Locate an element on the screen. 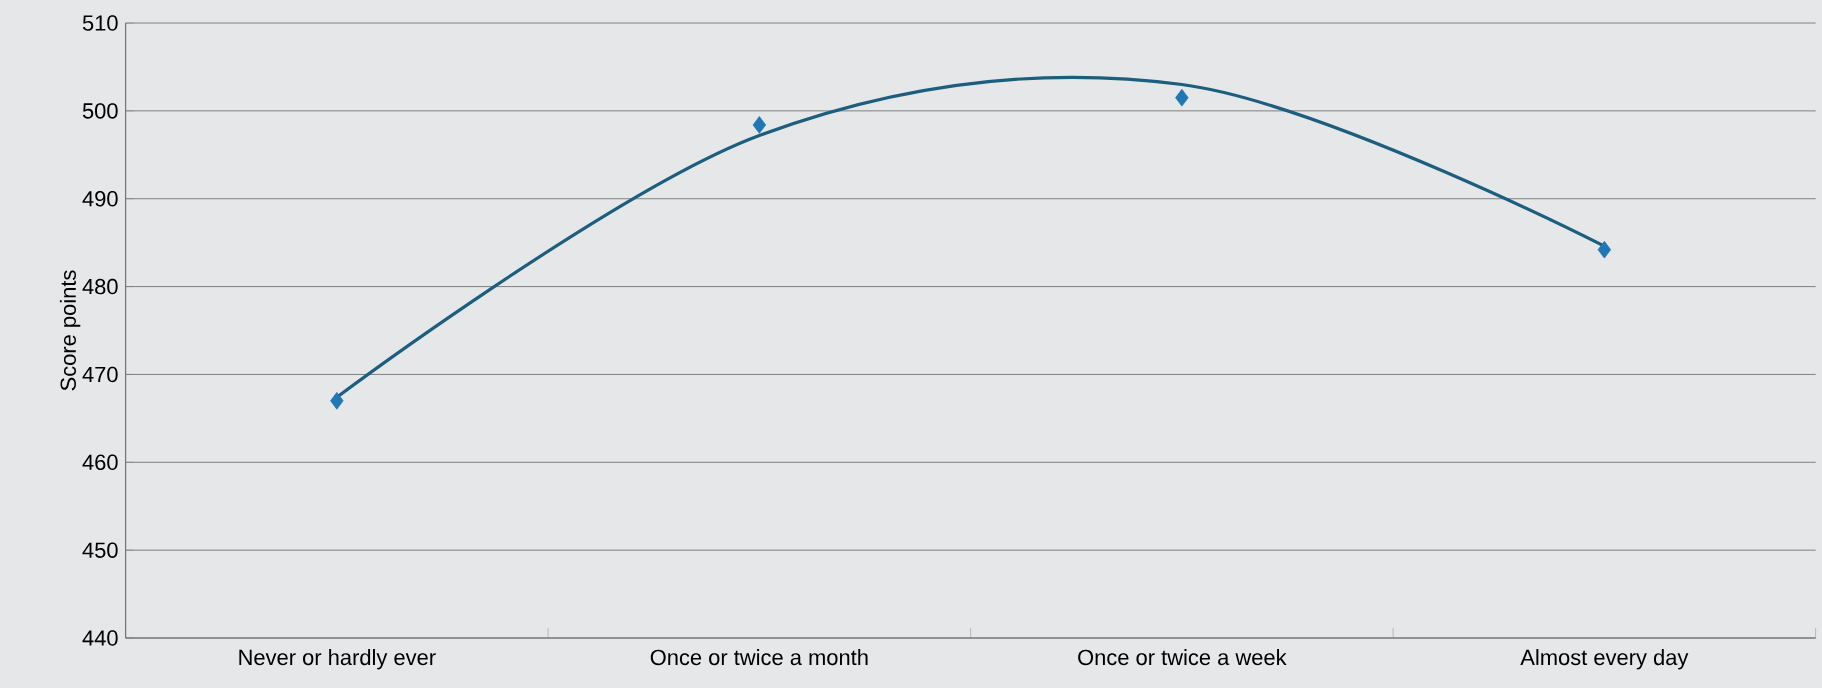  x-tick-label: Once or twice a month is located at coordinates (759, 657).